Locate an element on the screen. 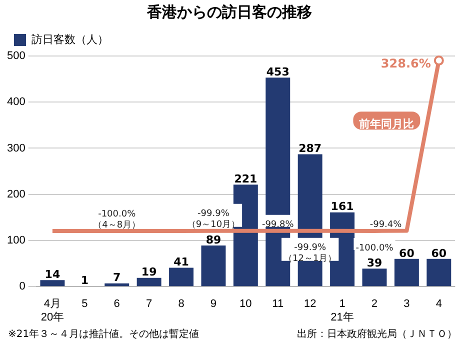 Image resolution: width=465 pixels, height=347 pixels. data-label: 89 is located at coordinates (214, 239).